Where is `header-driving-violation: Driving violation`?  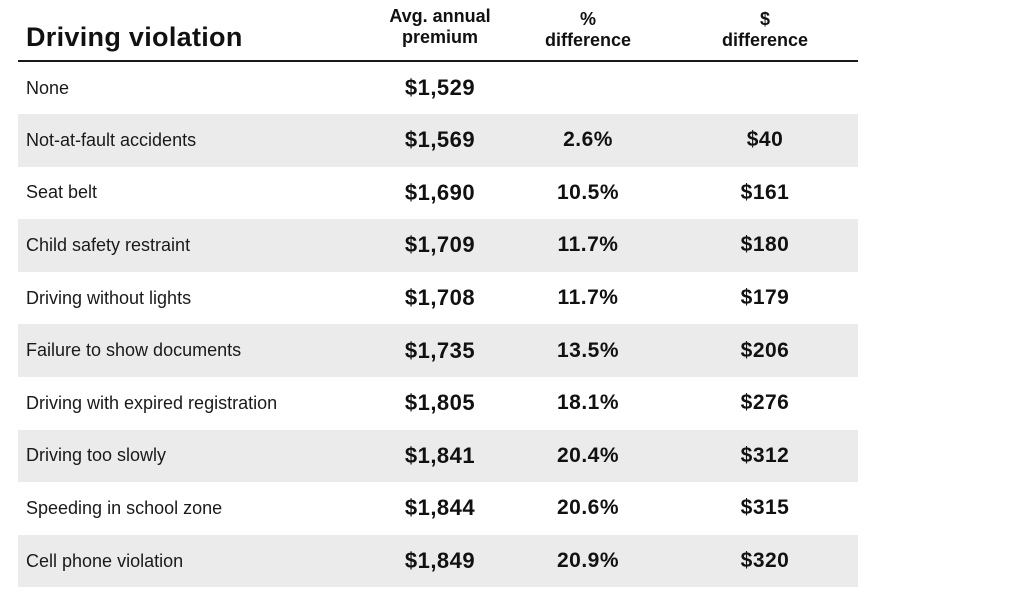 header-driving-violation: Driving violation is located at coordinates (134, 37).